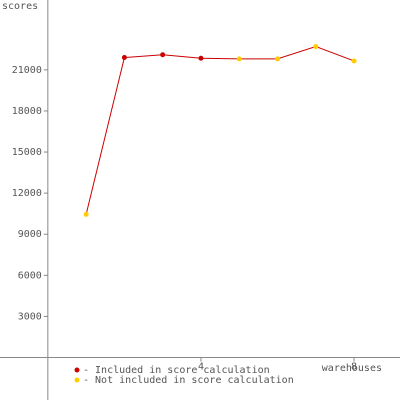 The width and height of the screenshot is (400, 400). I want to click on x-axis-label: warehouses, so click(352, 368).